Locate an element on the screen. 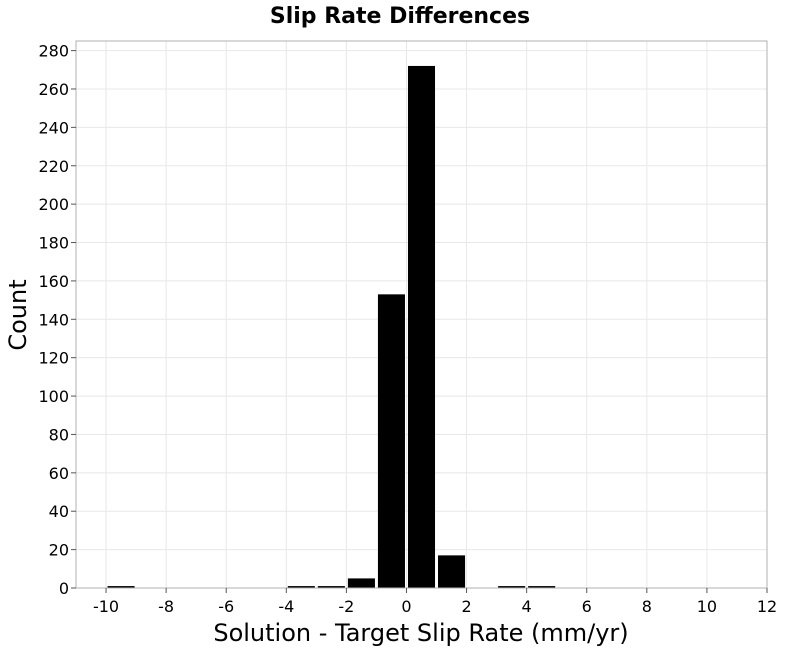  y-tick-label: 120 is located at coordinates (53, 358).